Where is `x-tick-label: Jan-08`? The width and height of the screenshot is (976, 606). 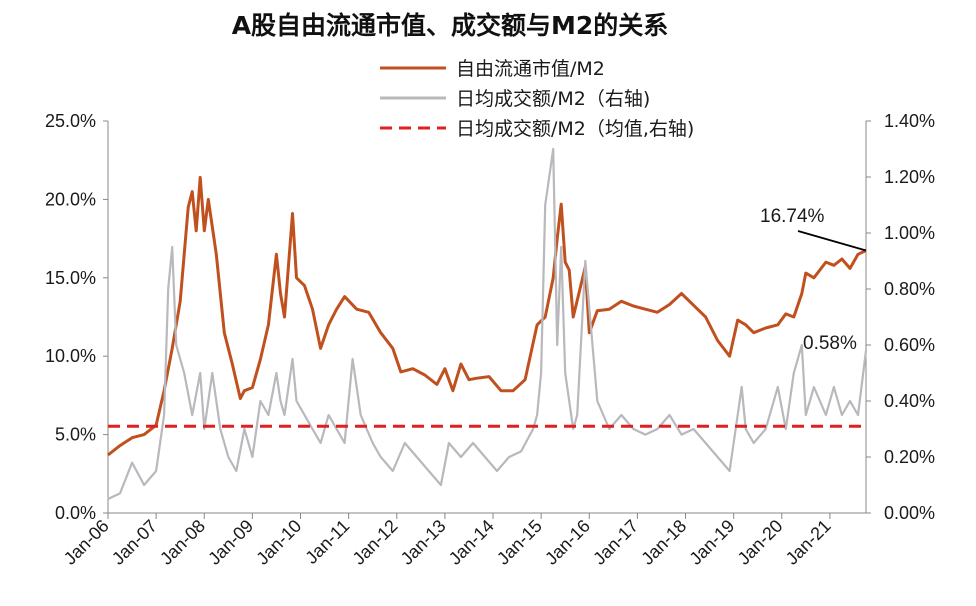
x-tick-label: Jan-08 is located at coordinates (182, 542).